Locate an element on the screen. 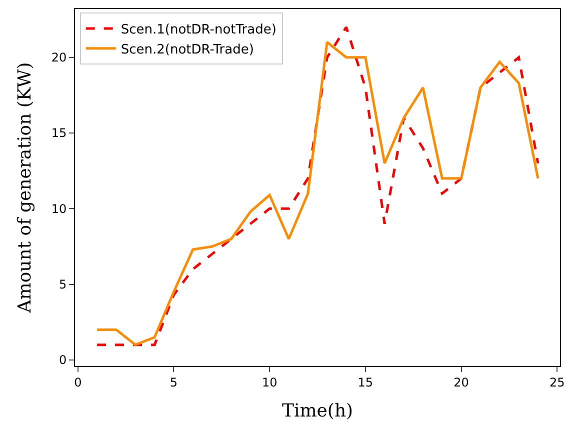  x-tick-label: 0 is located at coordinates (78, 382).